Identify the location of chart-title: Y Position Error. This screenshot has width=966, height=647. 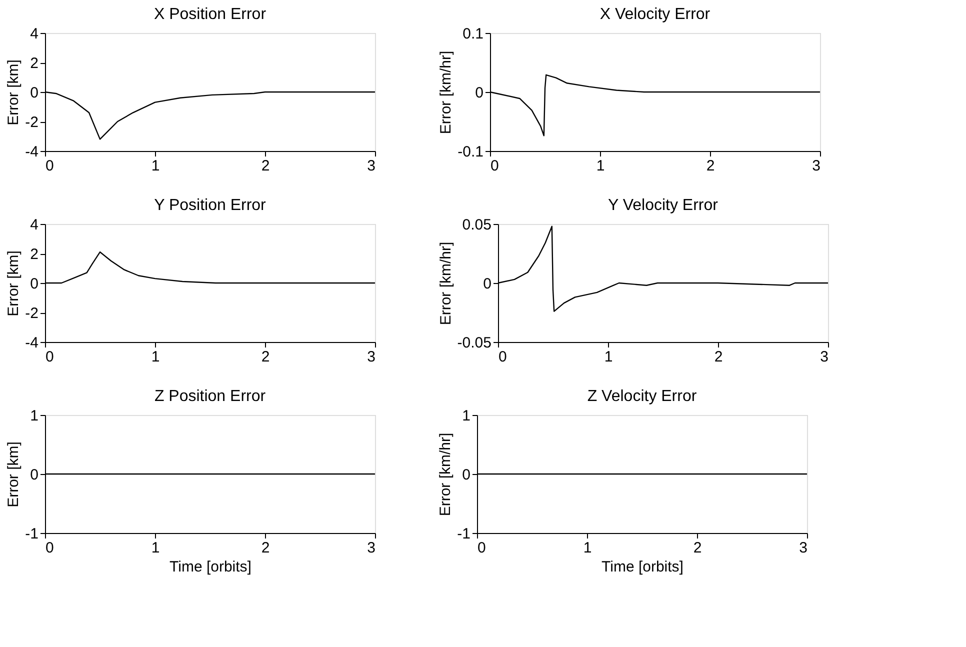
(210, 205).